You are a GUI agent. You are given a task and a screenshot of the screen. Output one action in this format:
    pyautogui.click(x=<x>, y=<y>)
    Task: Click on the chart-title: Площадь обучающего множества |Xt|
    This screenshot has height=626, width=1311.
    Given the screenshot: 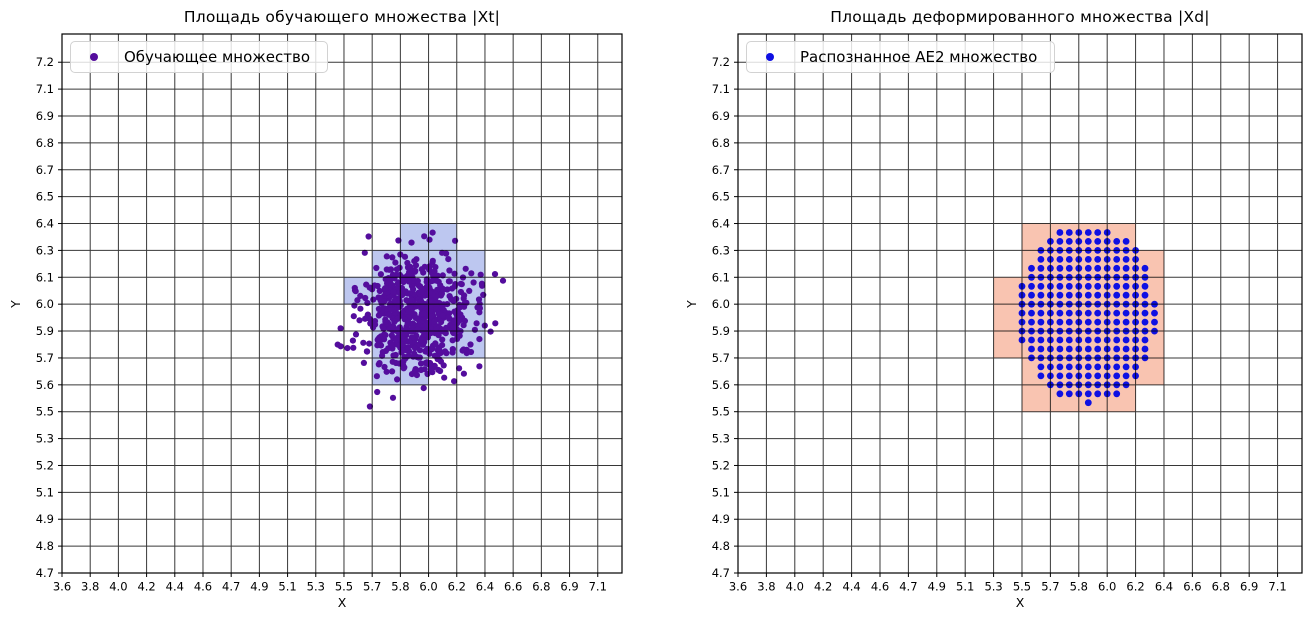 What is the action you would take?
    pyautogui.click(x=342, y=17)
    